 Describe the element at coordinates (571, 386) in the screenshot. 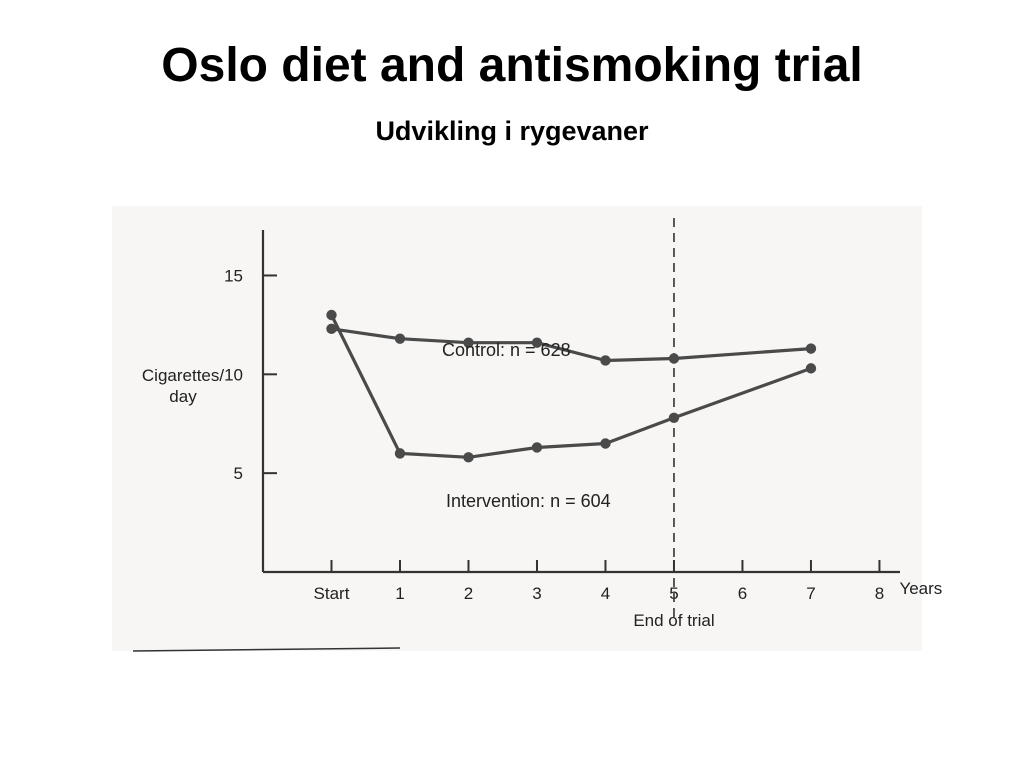

I see `chart-series` at that location.